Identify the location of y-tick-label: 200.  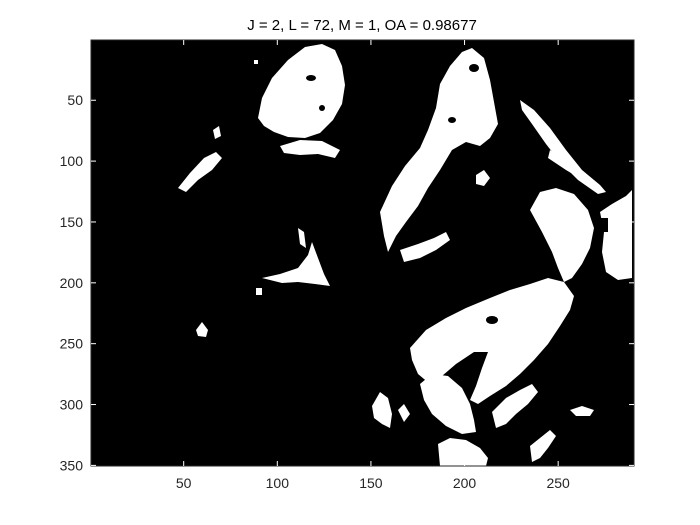
(72, 283).